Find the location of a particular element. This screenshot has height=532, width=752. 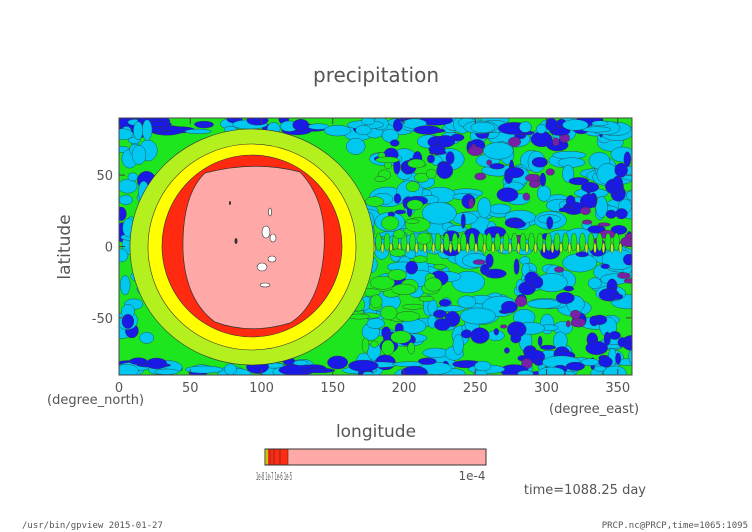

x-tick-label: 50 is located at coordinates (190, 388).